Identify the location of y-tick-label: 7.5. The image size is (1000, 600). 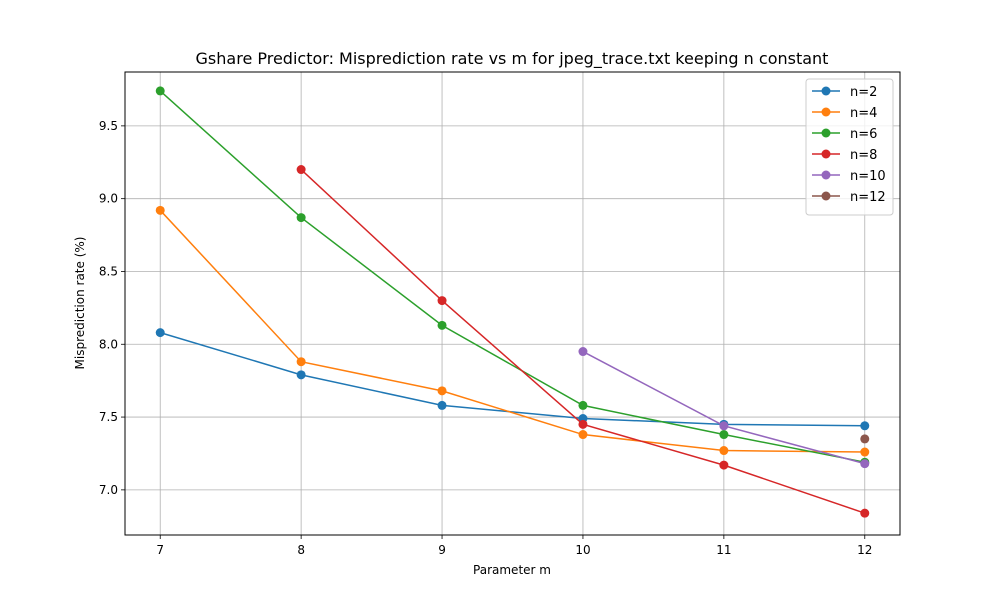
(108, 417).